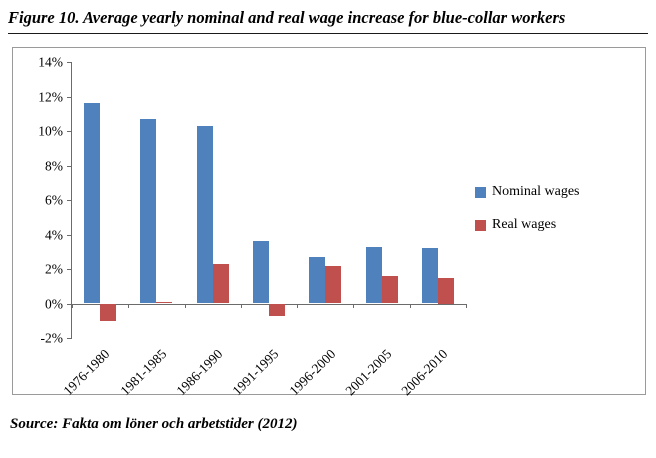 Image resolution: width=656 pixels, height=458 pixels. Describe the element at coordinates (424, 372) in the screenshot. I see `x-axis-label: 2006-2010` at that location.